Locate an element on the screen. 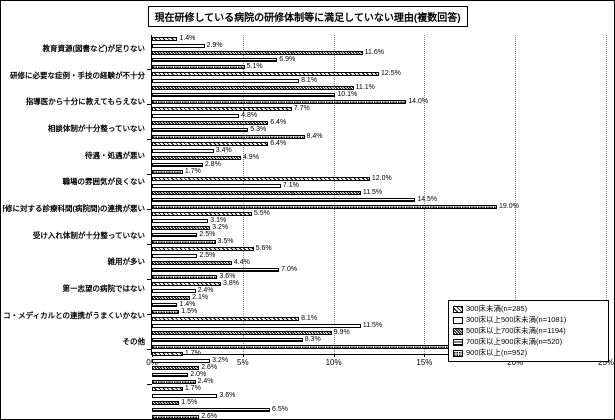 This screenshot has height=420, width=615. bar-value-label: 6.5% is located at coordinates (280, 409).